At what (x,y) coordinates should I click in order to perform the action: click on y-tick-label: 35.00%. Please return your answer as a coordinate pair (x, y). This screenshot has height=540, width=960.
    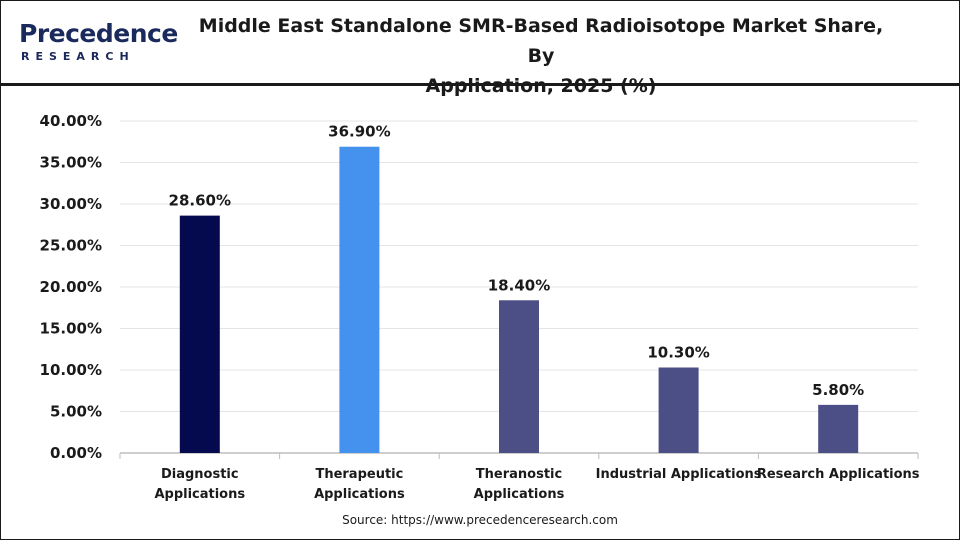
    Looking at the image, I should click on (71, 163).